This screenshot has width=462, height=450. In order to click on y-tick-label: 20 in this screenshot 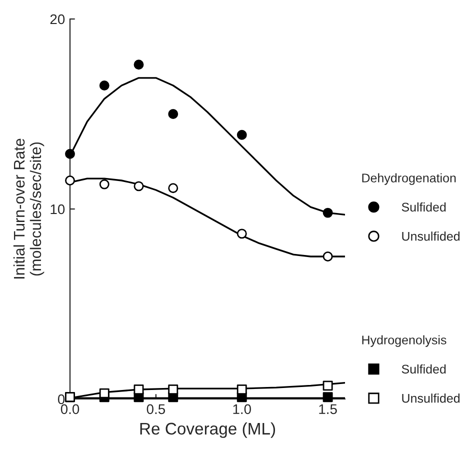, I will do `click(57, 19)`.